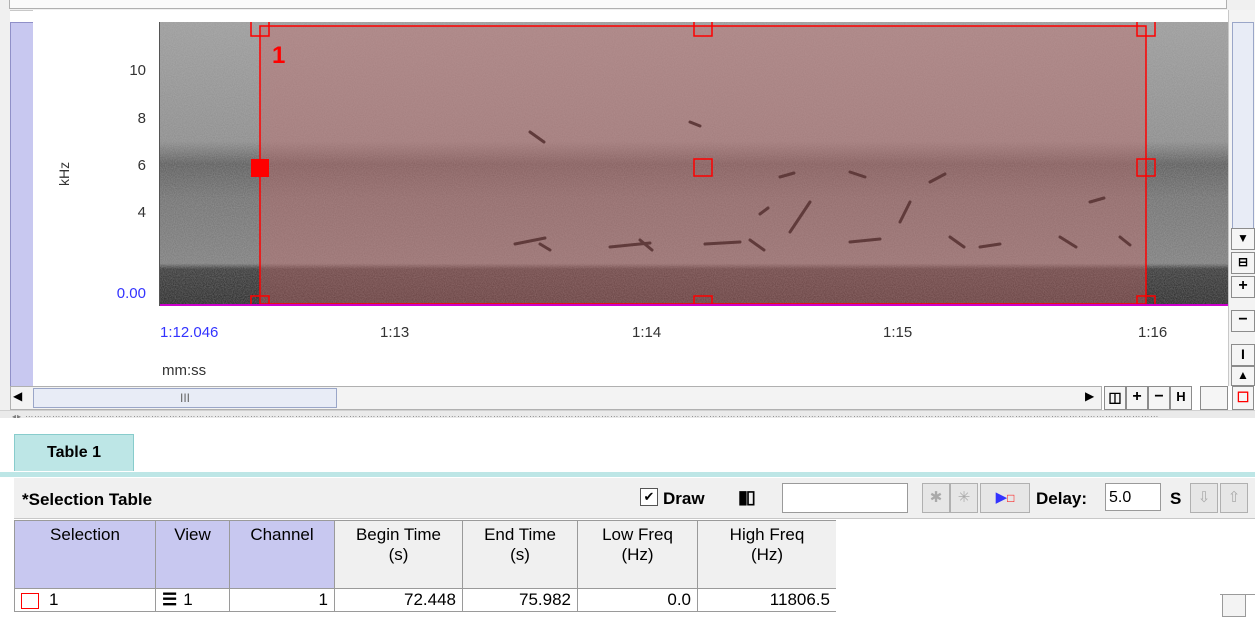  Describe the element at coordinates (398, 600) in the screenshot. I see `cell-begin-time: 72.448` at that location.